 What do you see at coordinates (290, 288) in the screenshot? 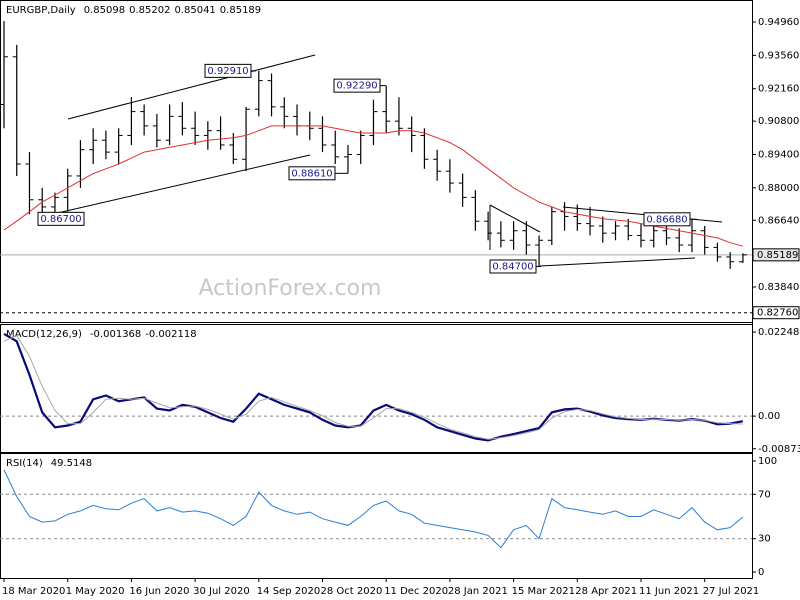
I see `watermark: ActionForex.com` at bounding box center [290, 288].